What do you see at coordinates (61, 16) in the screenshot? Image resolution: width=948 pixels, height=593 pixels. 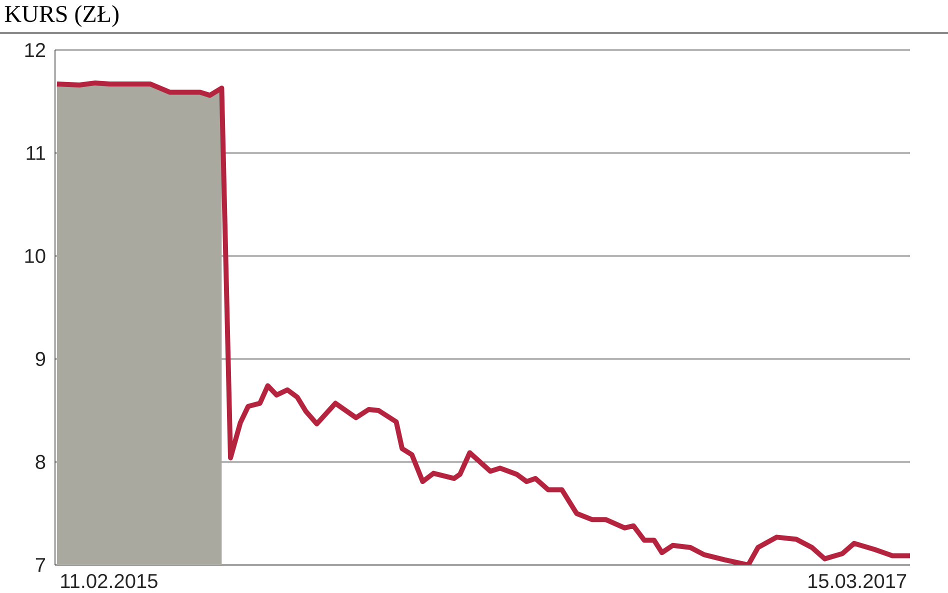 I see `chart-title: KURS (ZŁ)` at bounding box center [61, 16].